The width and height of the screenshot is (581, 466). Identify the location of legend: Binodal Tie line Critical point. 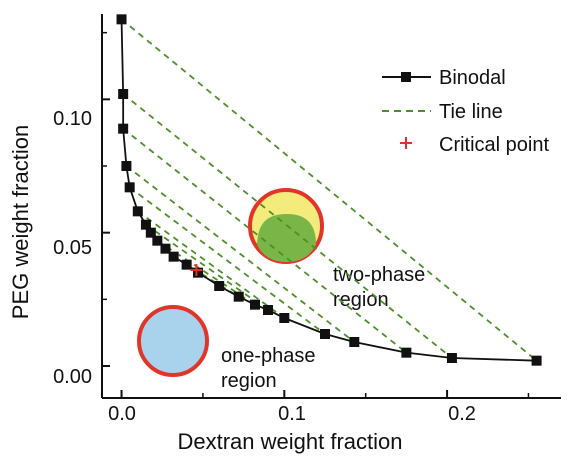
(465, 111).